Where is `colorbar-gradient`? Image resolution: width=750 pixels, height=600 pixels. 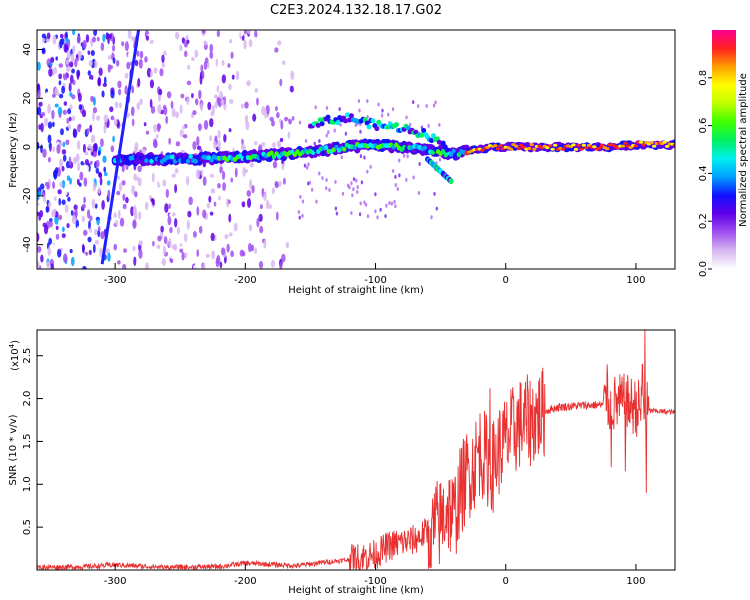 colorbar-gradient is located at coordinates (724, 149).